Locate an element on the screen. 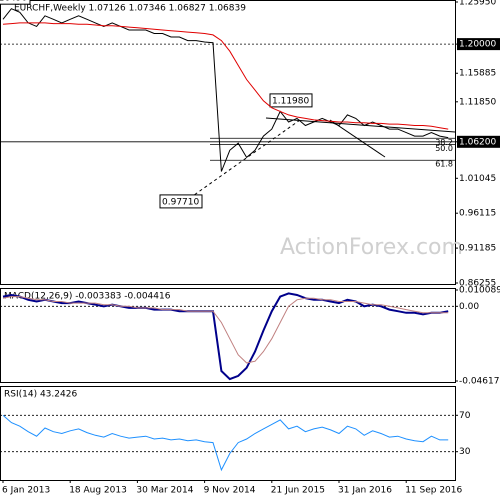 This screenshot has height=500, width=500. watermark: ActionForex.com is located at coordinates (371, 247).